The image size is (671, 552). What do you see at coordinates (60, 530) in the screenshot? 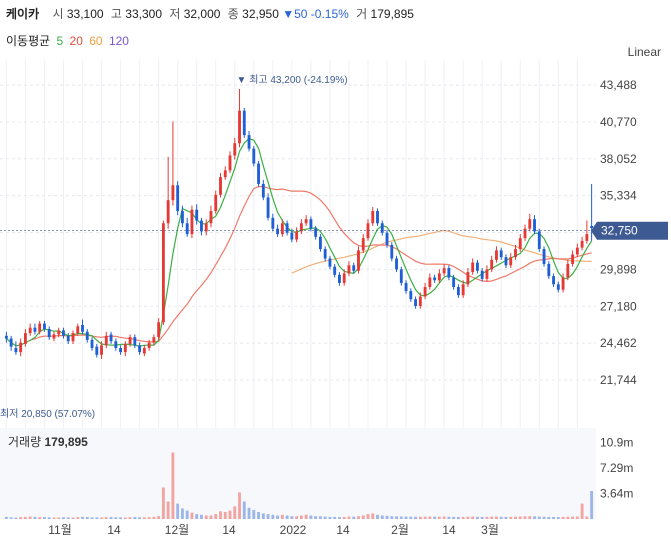
I see `x-tick-label: 11월` at bounding box center [60, 530].